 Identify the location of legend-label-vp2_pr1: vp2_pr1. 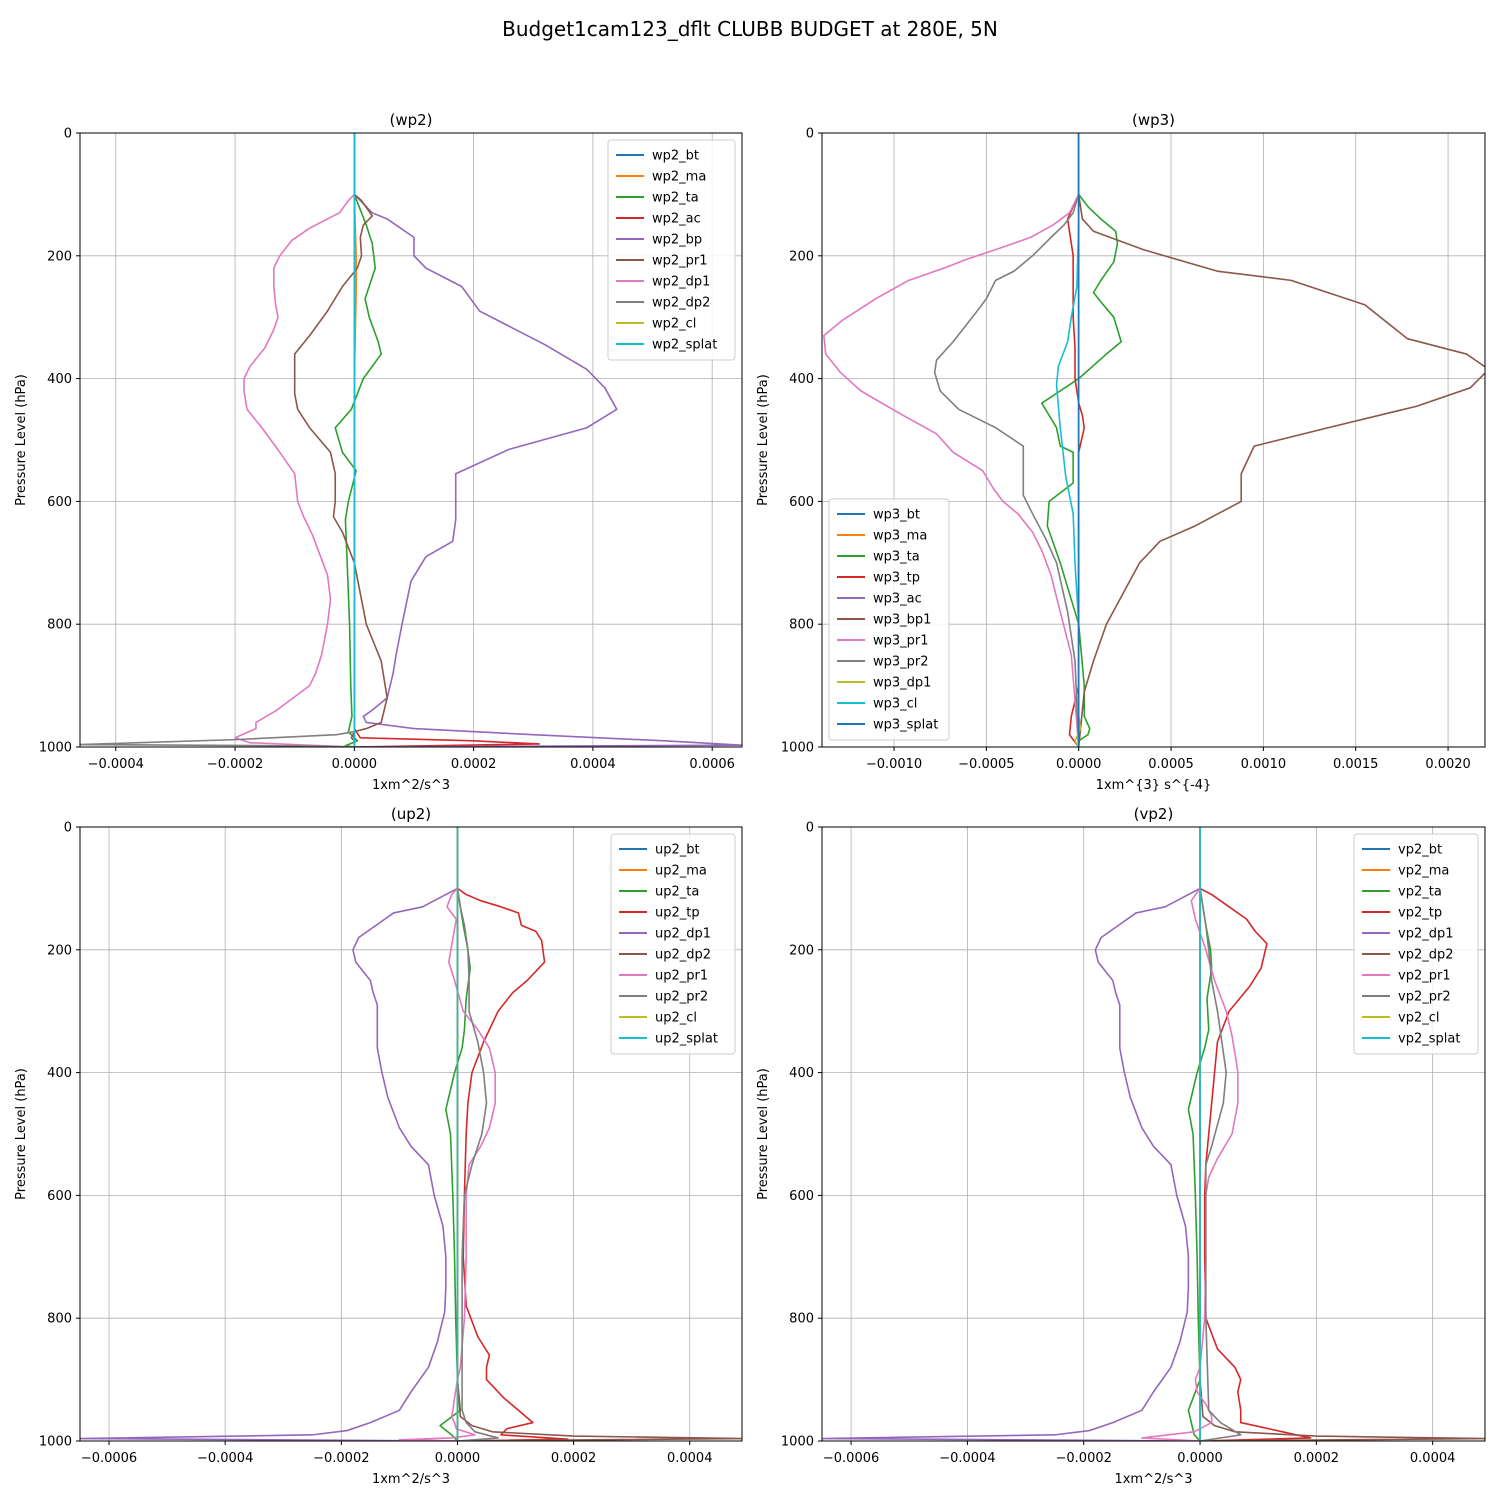
(1424, 976).